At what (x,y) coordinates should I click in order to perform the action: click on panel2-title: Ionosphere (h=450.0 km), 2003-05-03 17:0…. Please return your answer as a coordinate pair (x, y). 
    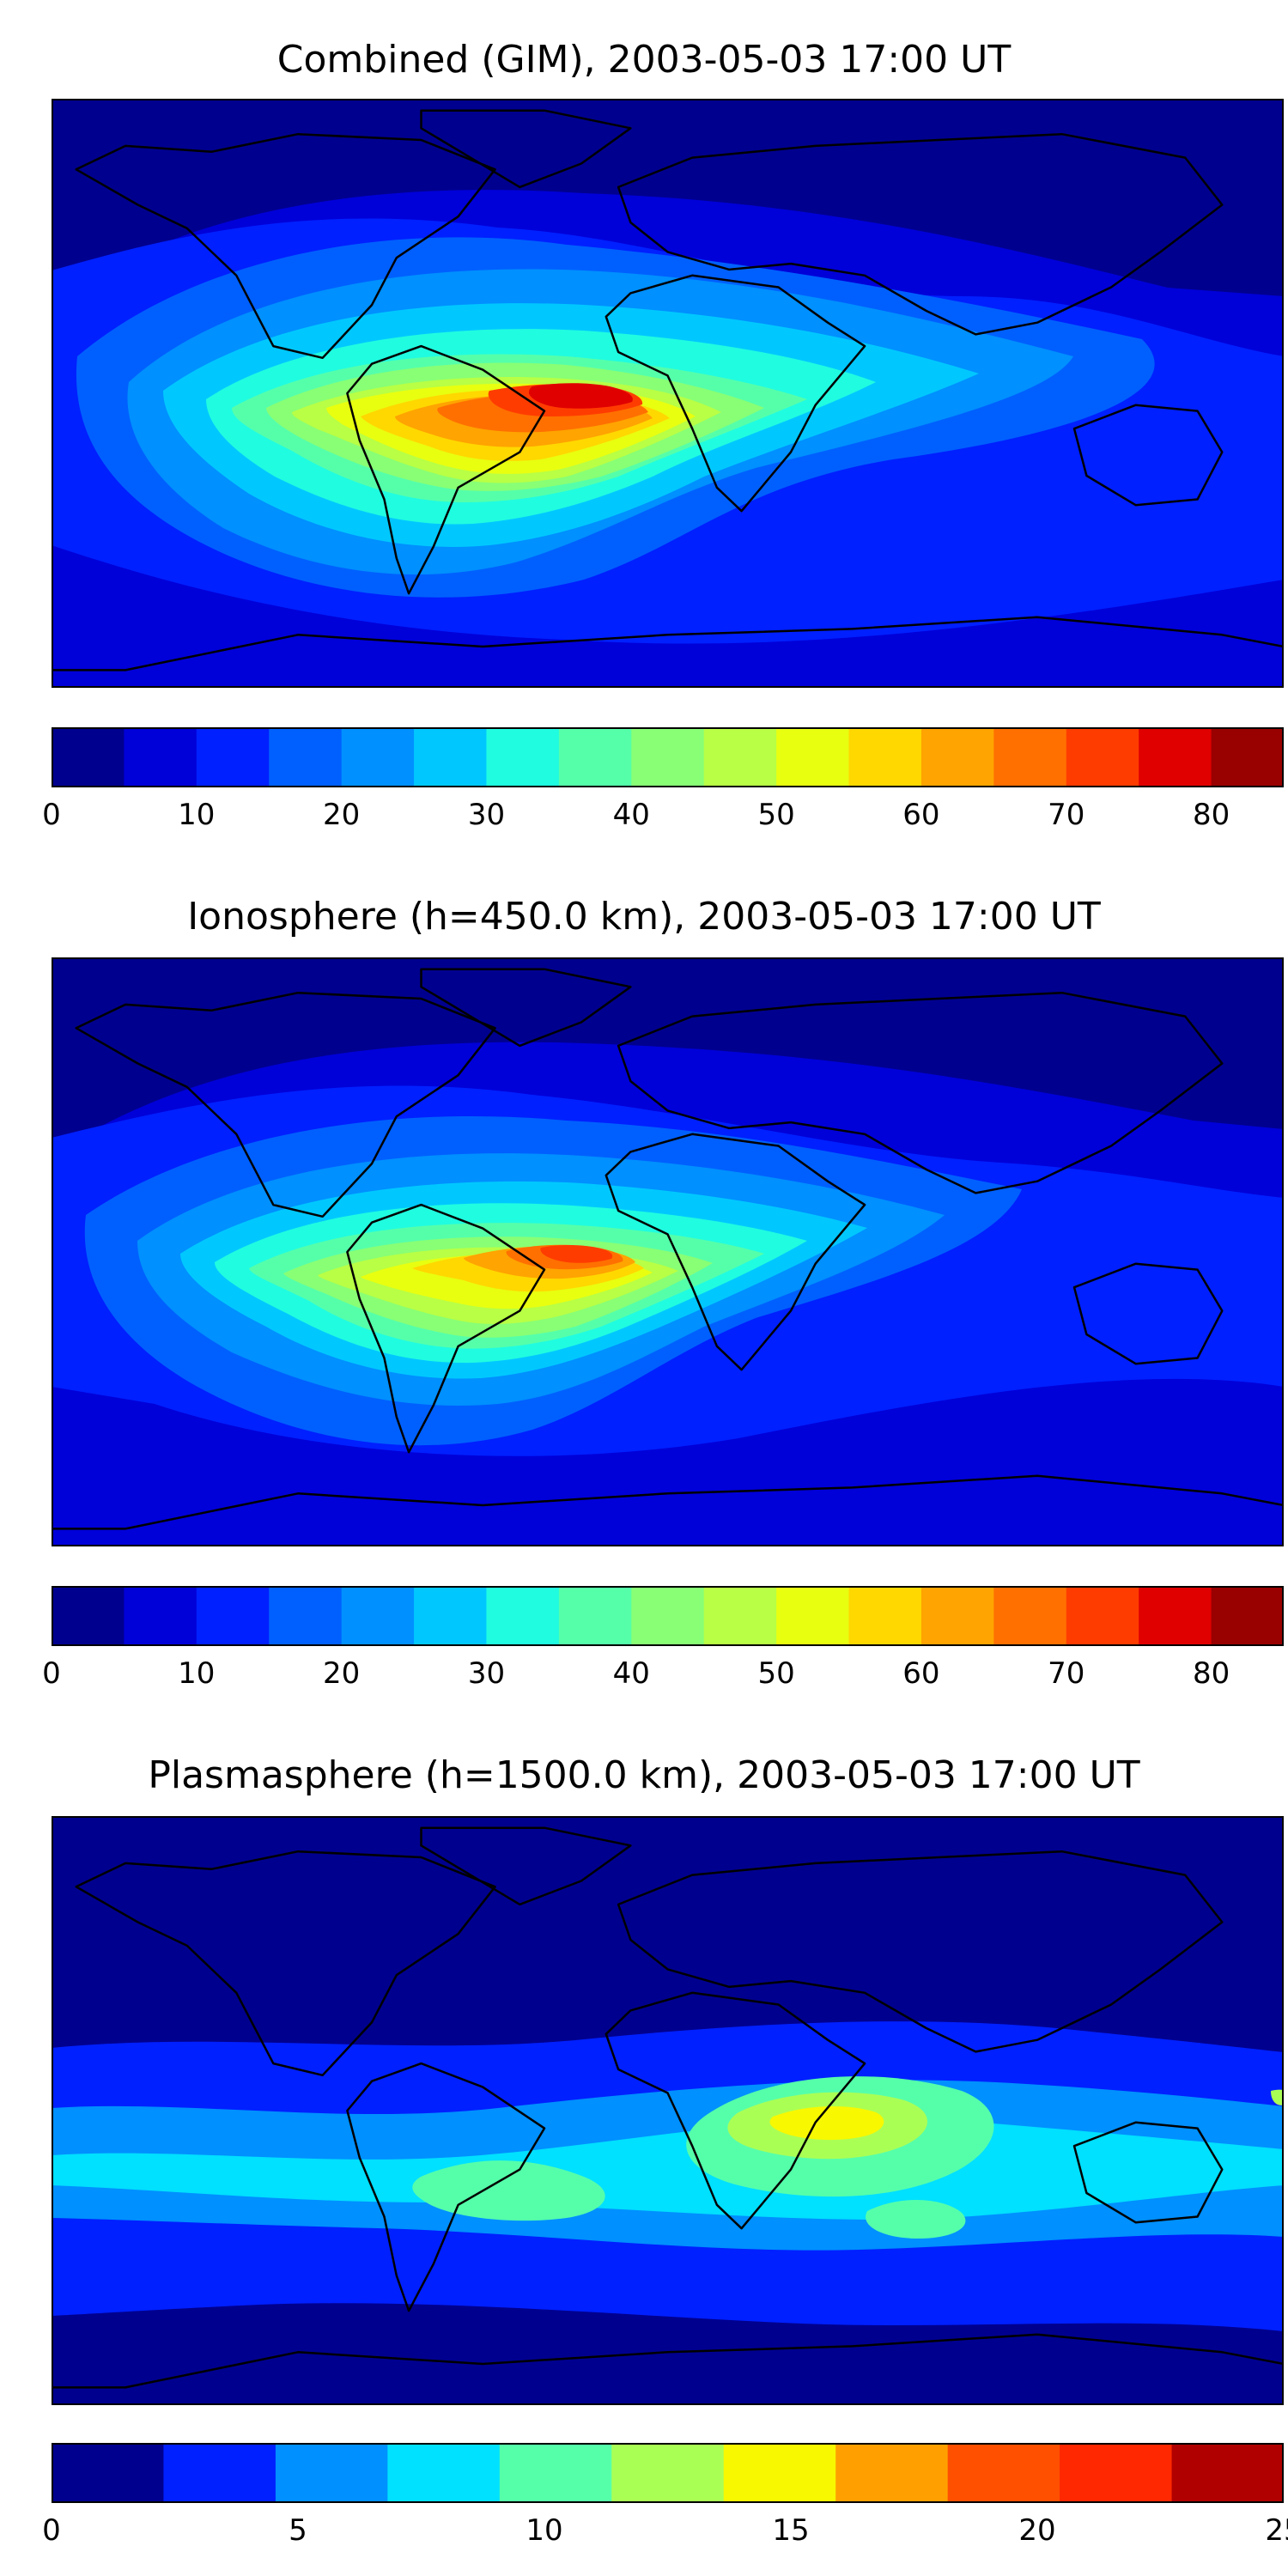
    Looking at the image, I should click on (644, 917).